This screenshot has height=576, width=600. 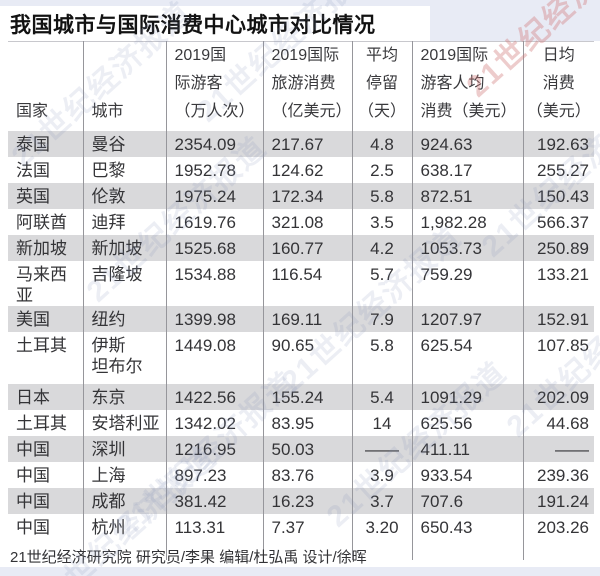 What do you see at coordinates (307, 423) in the screenshot?
I see `cell-tourism_spend_100m_usd: 83.95` at bounding box center [307, 423].